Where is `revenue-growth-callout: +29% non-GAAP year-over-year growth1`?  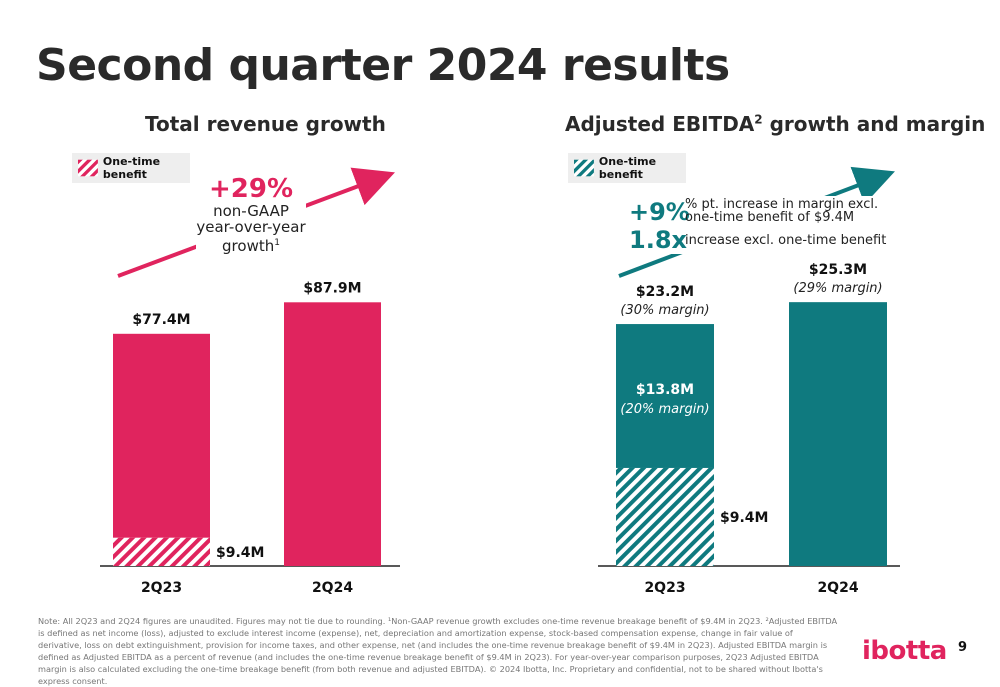
revenue-growth-callout: +29% non-GAAP year-over-year growth1 is located at coordinates (251, 214).